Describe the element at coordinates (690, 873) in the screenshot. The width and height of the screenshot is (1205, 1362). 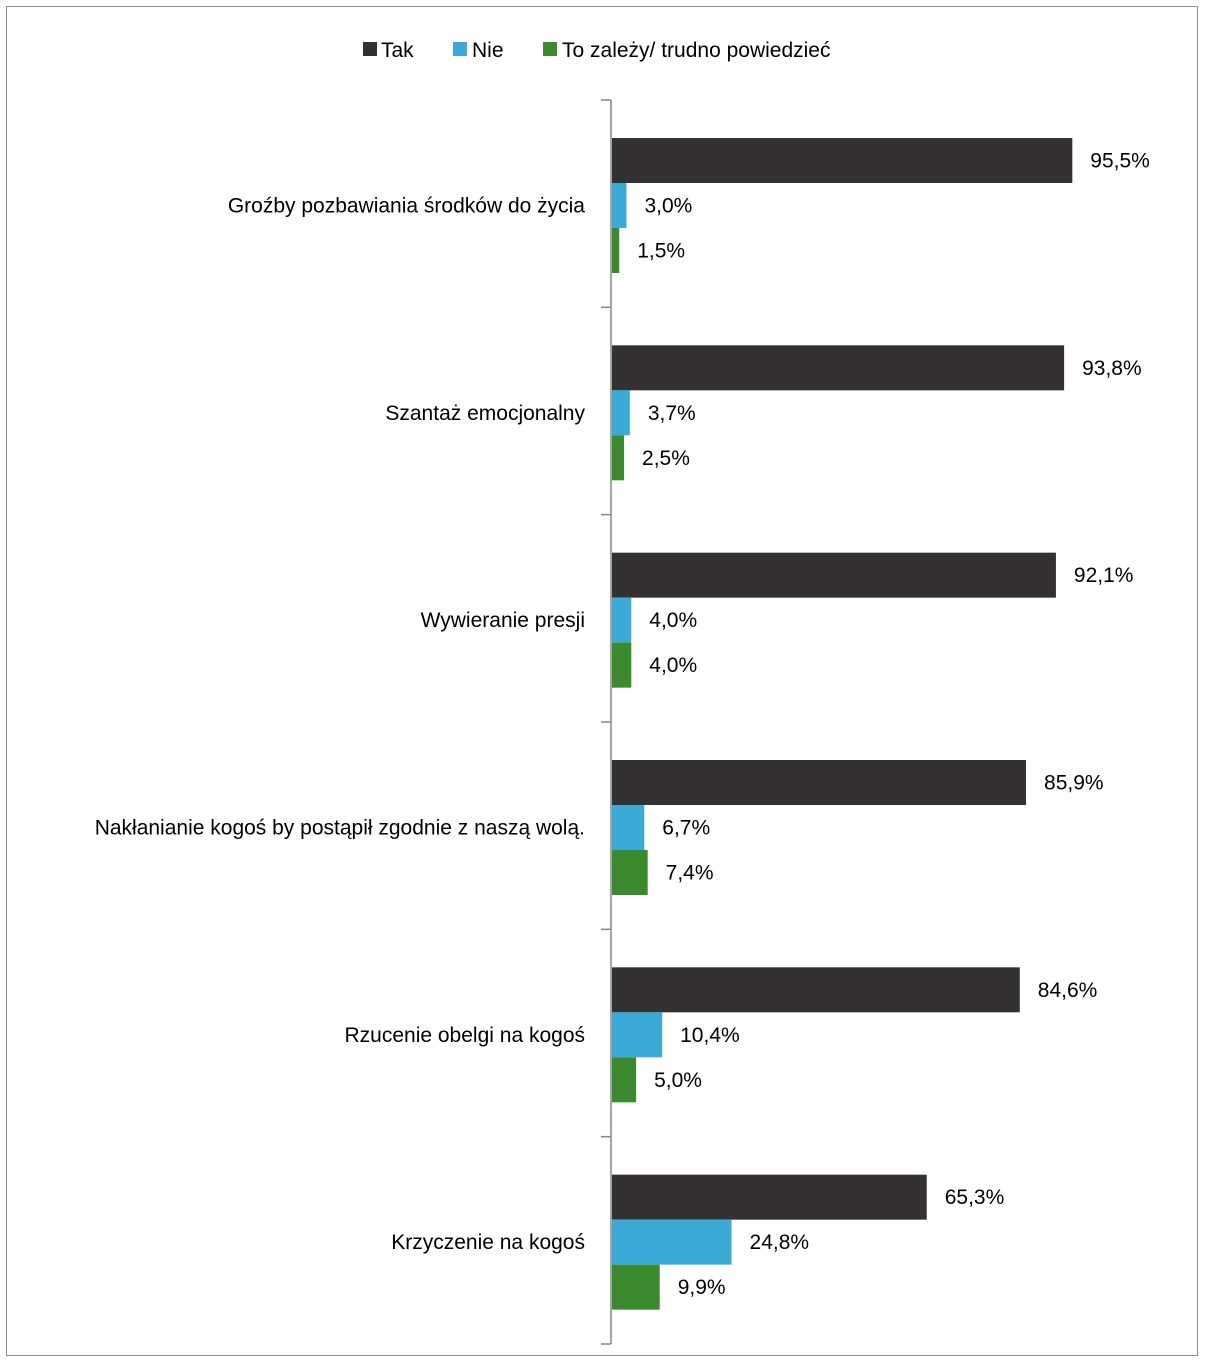
I see `data-label-2-3: 7,4%` at that location.